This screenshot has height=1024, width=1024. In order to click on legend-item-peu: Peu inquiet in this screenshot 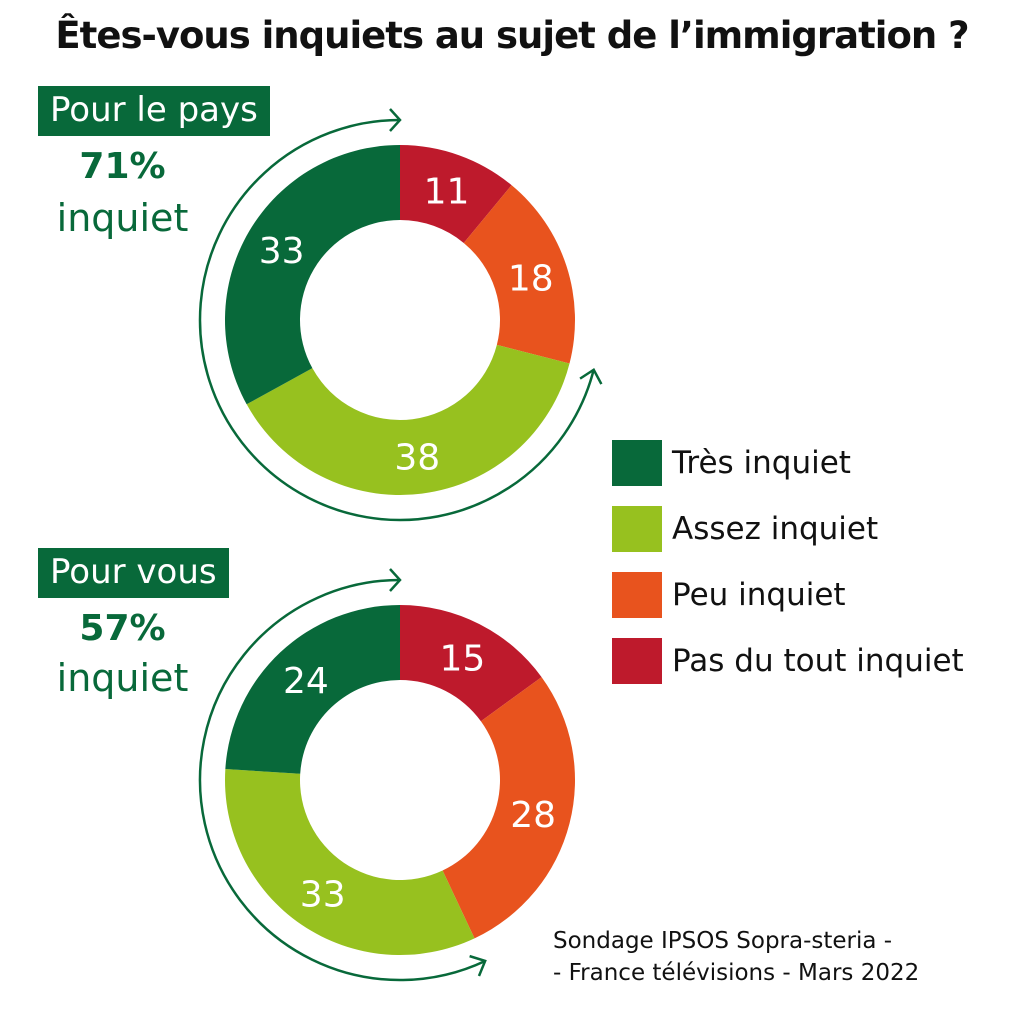, I will do `click(788, 595)`.